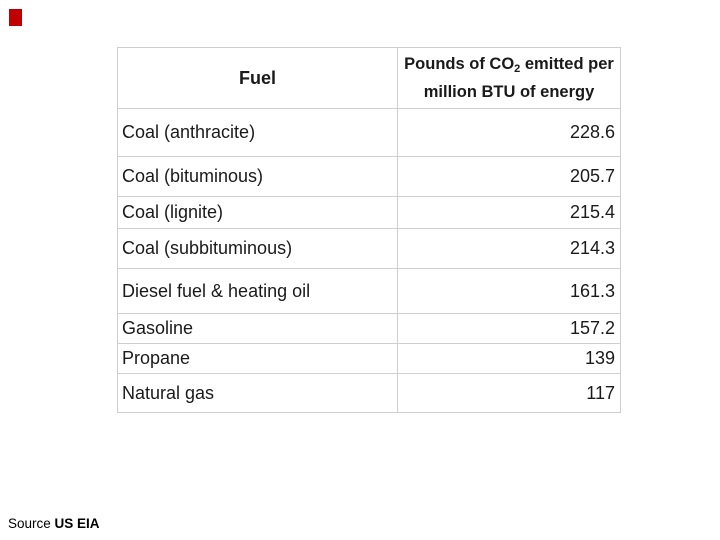  I want to click on fuel-cell: Coal (anthracite), so click(257, 132).